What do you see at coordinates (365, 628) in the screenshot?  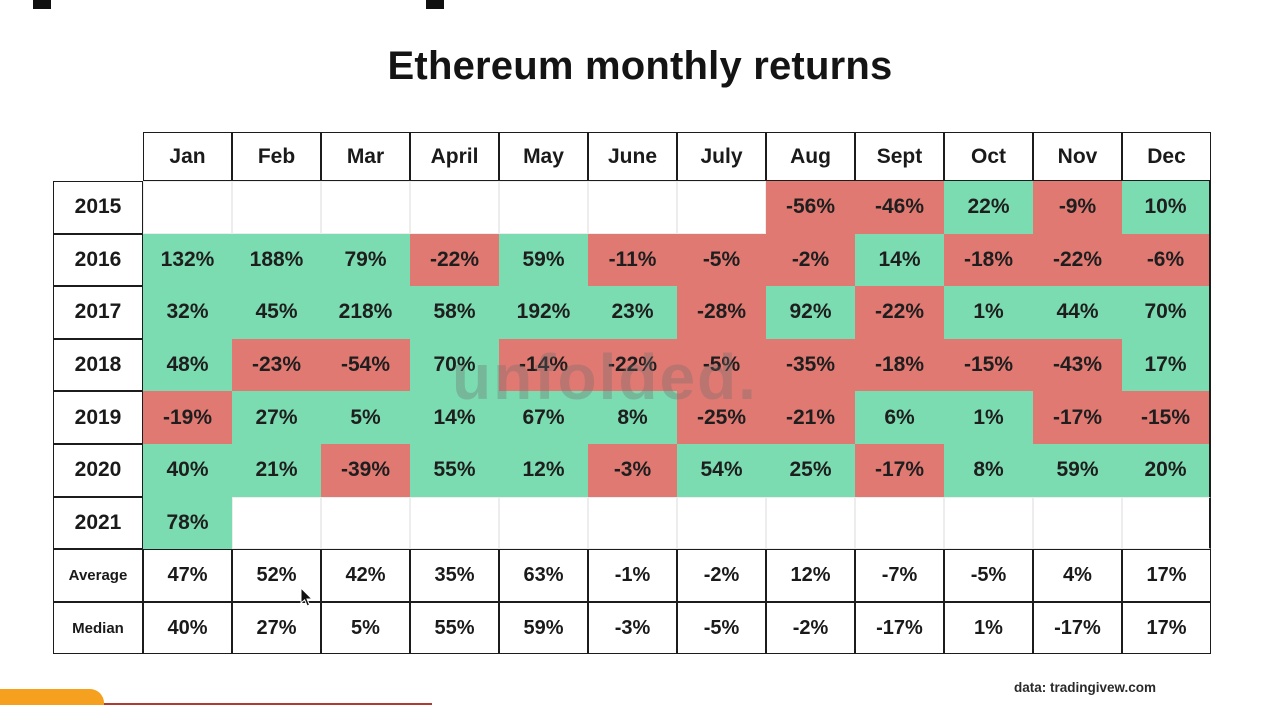 I see `summary-value-cell: 5%` at bounding box center [365, 628].